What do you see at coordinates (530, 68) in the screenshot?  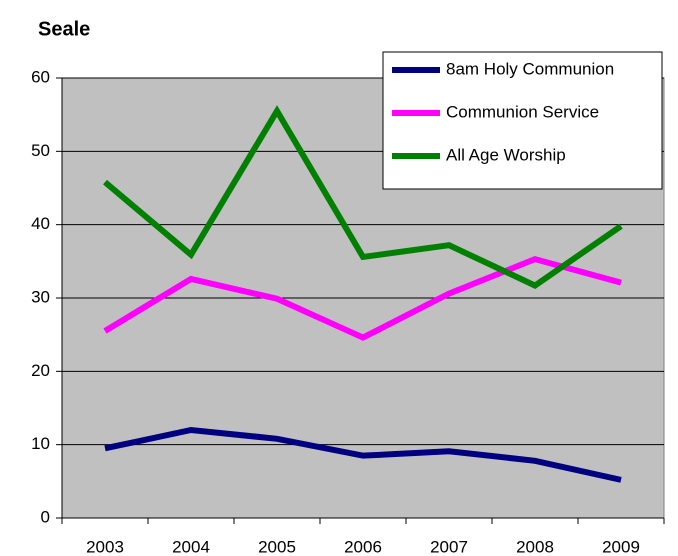 I see `legend-label: 8am Holy Communion` at bounding box center [530, 68].